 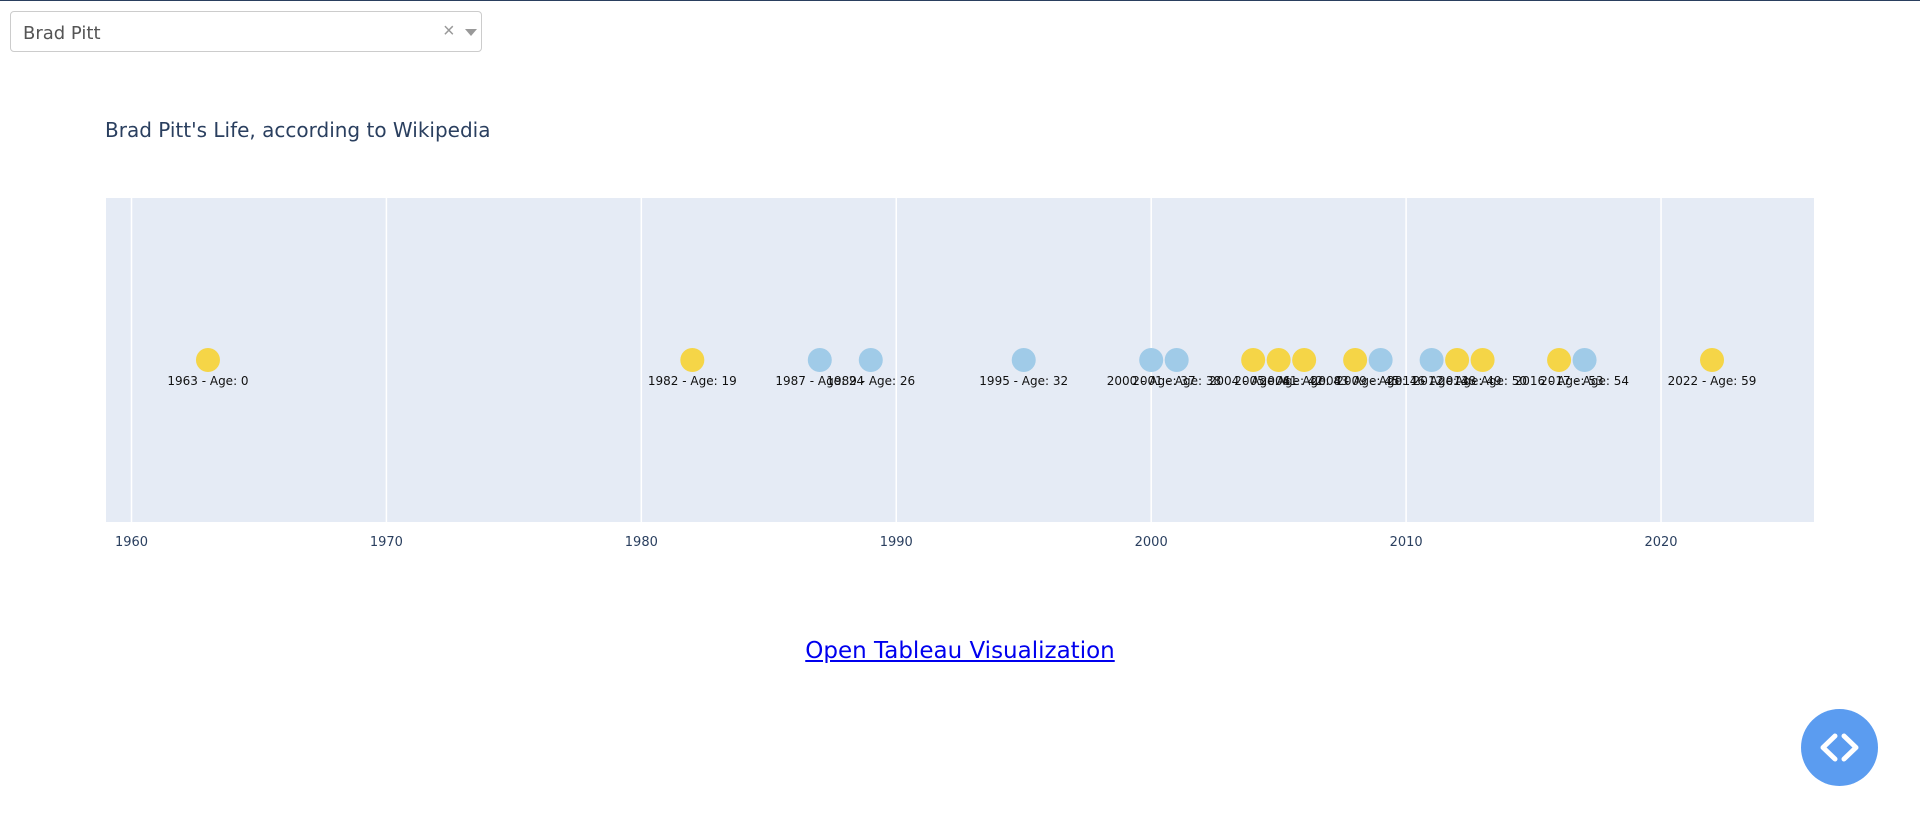 I want to click on event-label: 2004 - Age: 41, so click(x=1253, y=381).